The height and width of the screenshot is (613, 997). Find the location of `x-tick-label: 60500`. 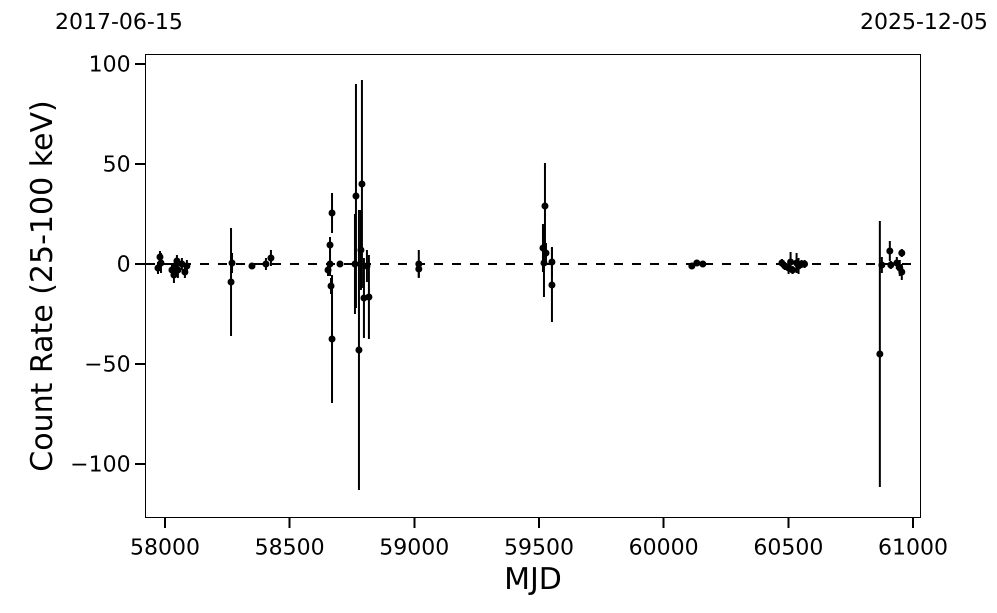

x-tick-label: 60500 is located at coordinates (788, 547).